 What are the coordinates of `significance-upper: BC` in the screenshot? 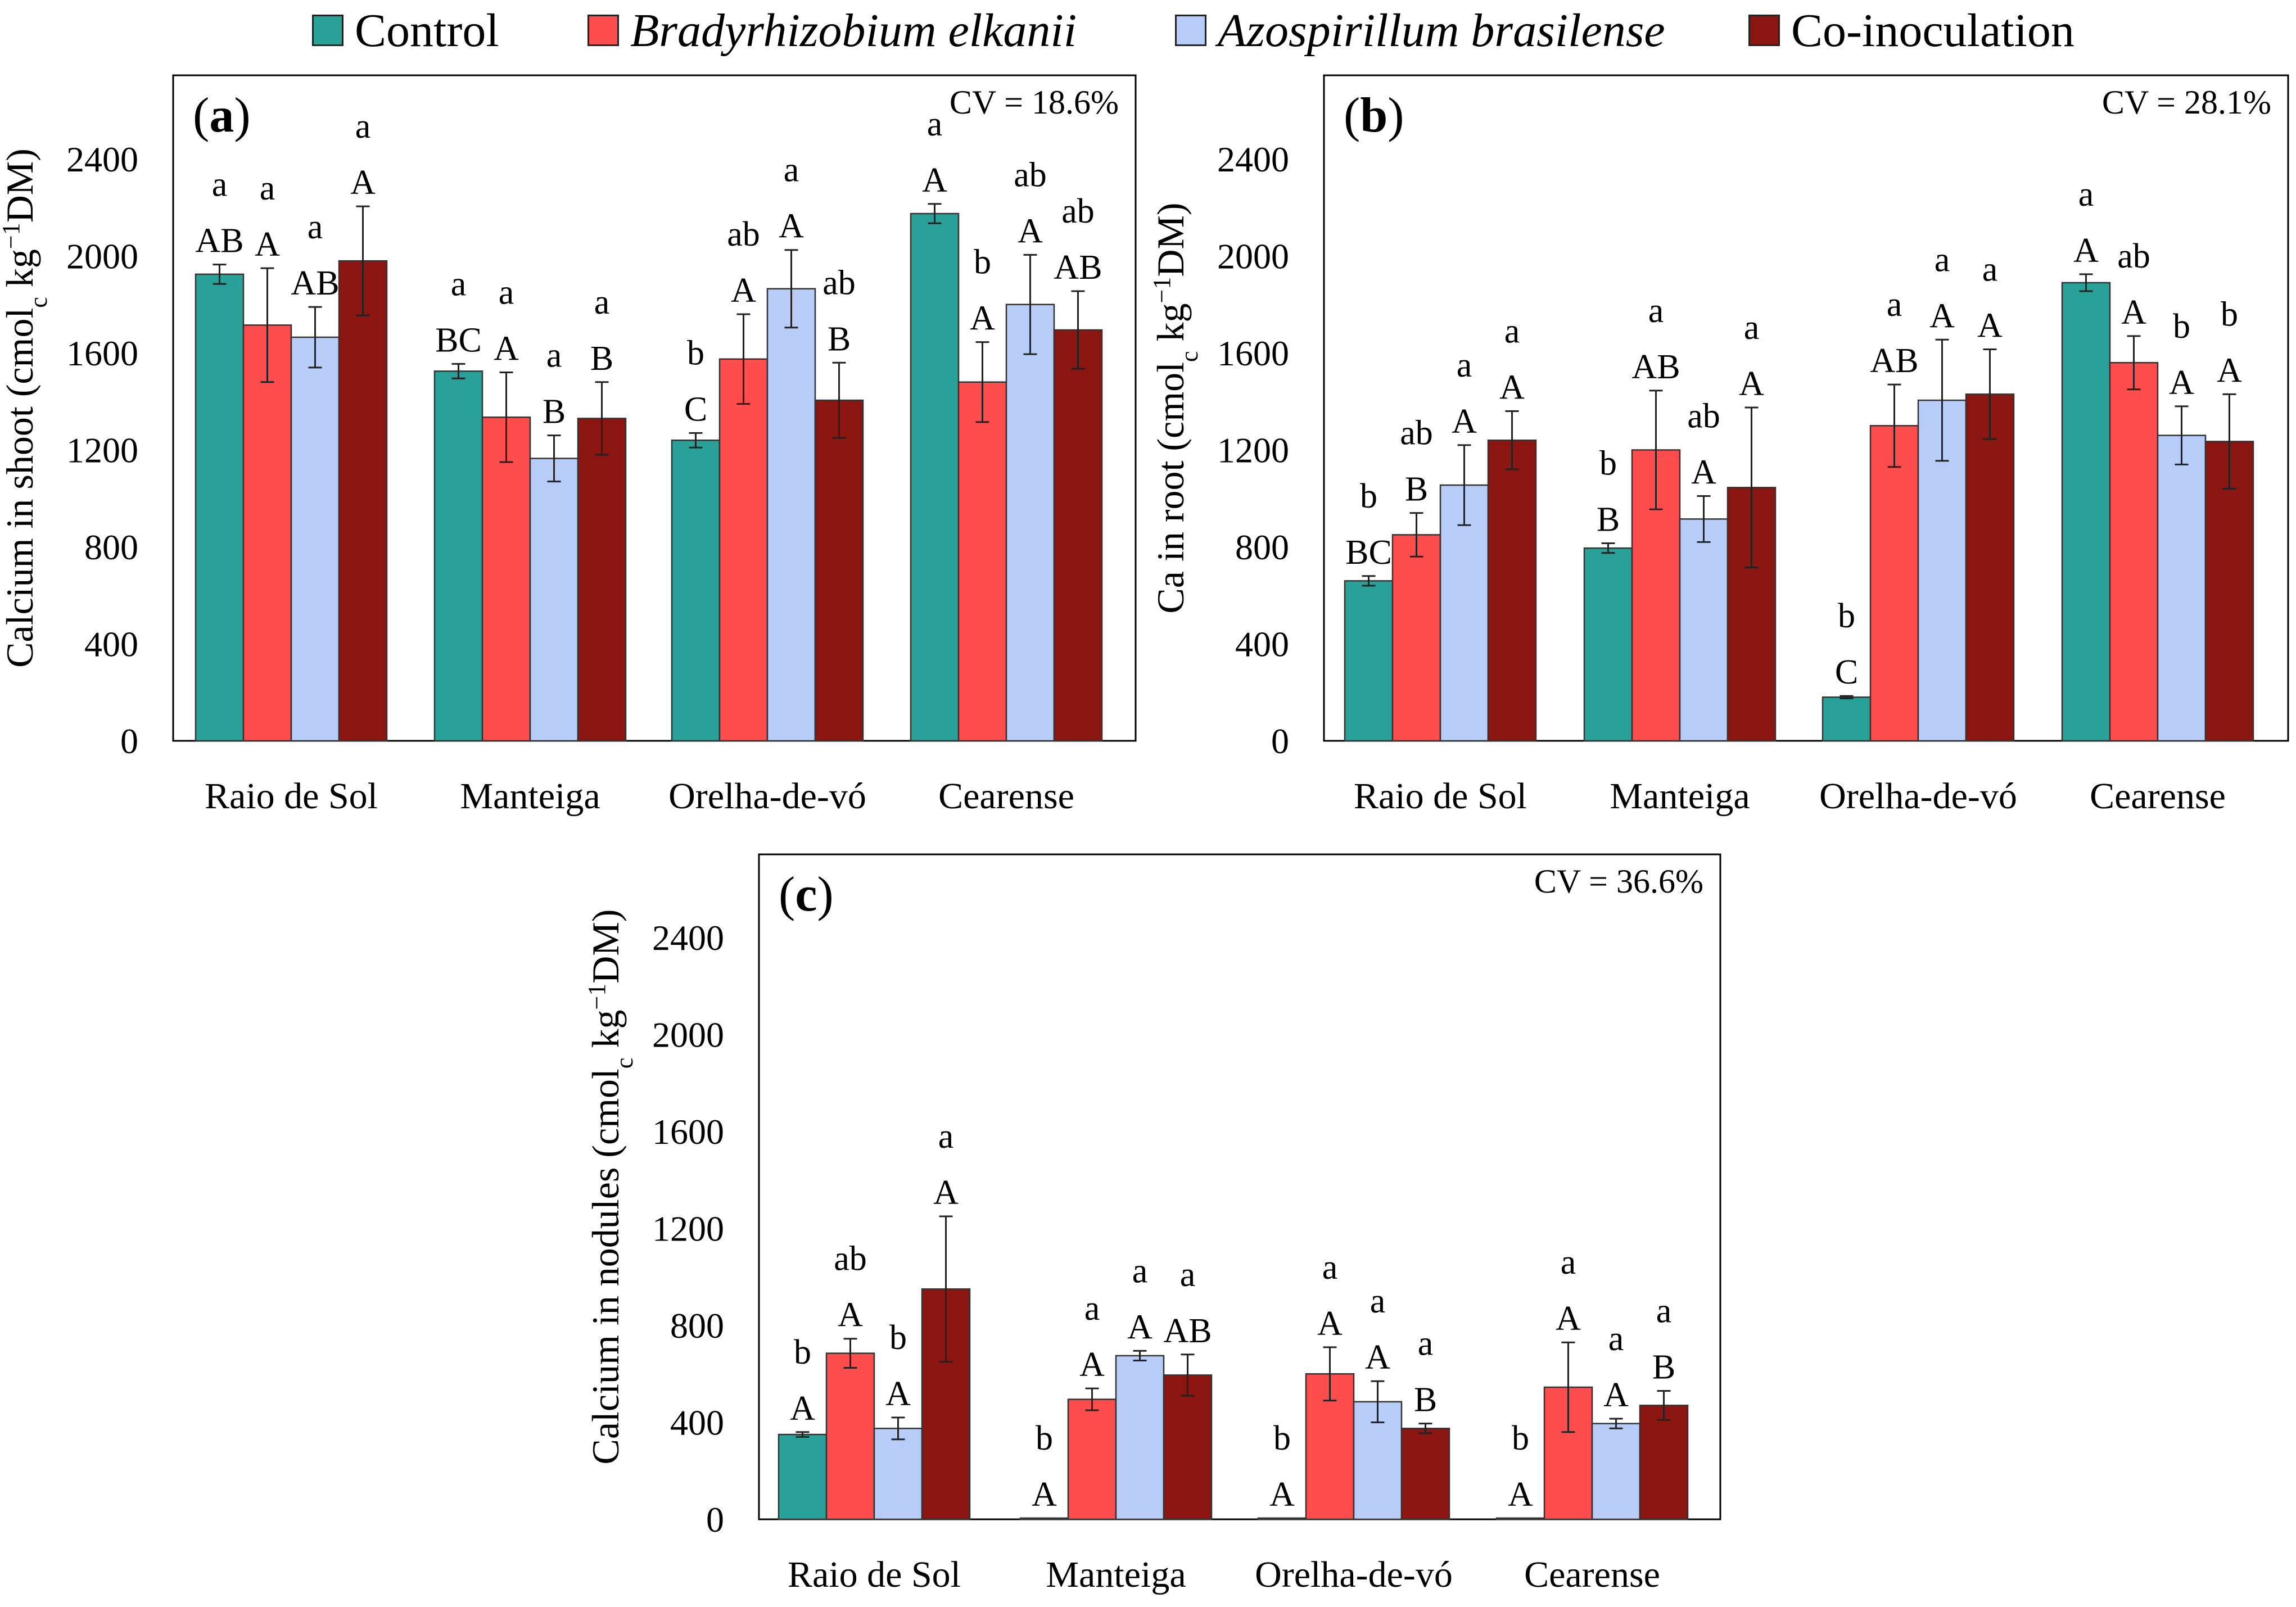 It's located at (458, 340).